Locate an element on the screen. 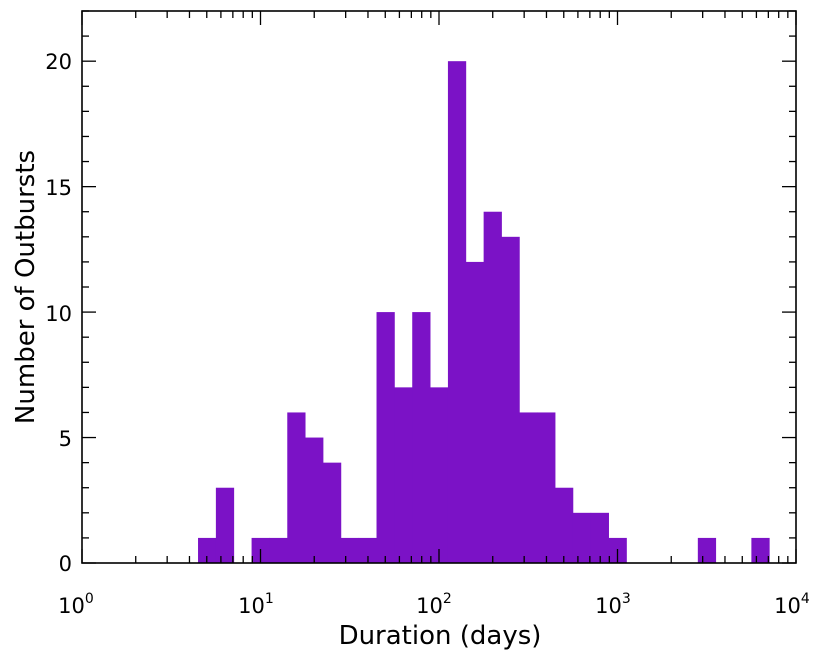 Image resolution: width=830 pixels, height=664 pixels. y-tick-label-0: 0 is located at coordinates (65, 564).